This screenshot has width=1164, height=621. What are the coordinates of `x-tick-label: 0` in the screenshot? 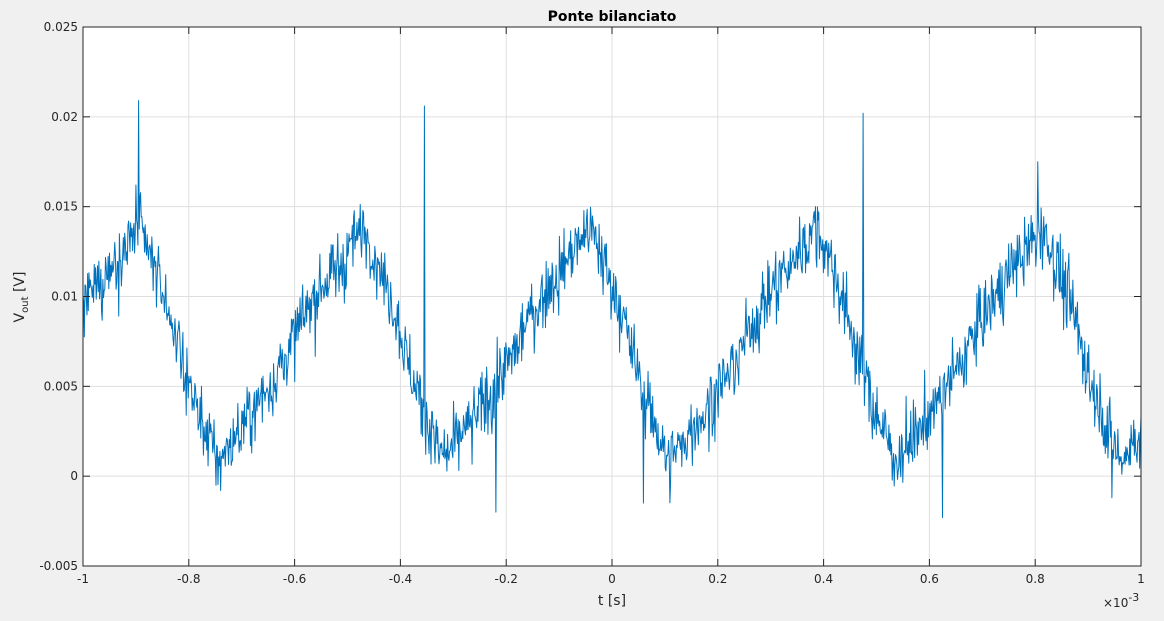 It's located at (612, 579).